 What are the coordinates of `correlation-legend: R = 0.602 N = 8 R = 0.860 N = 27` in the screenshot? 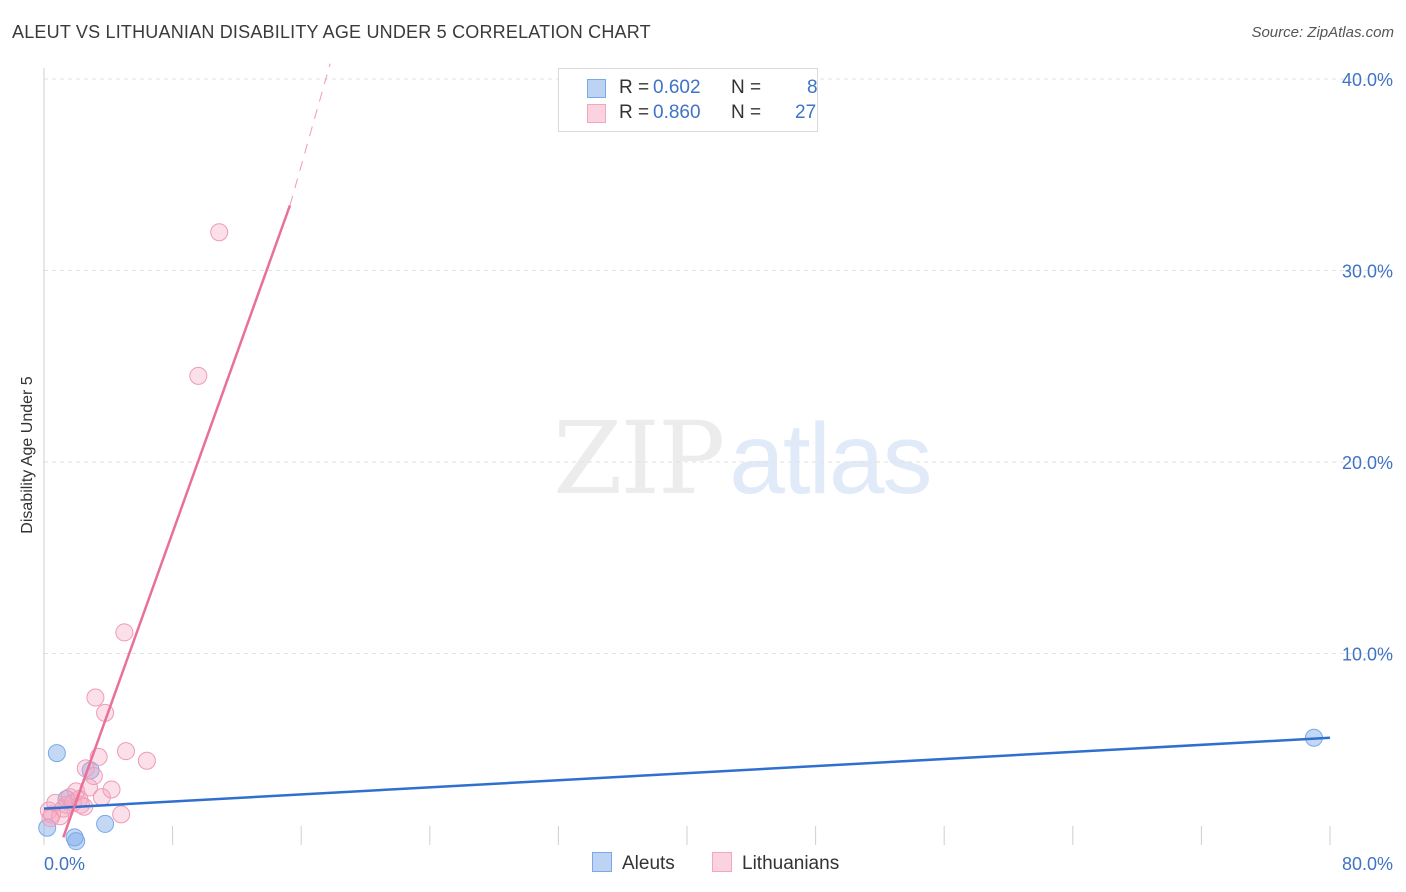 It's located at (688, 100).